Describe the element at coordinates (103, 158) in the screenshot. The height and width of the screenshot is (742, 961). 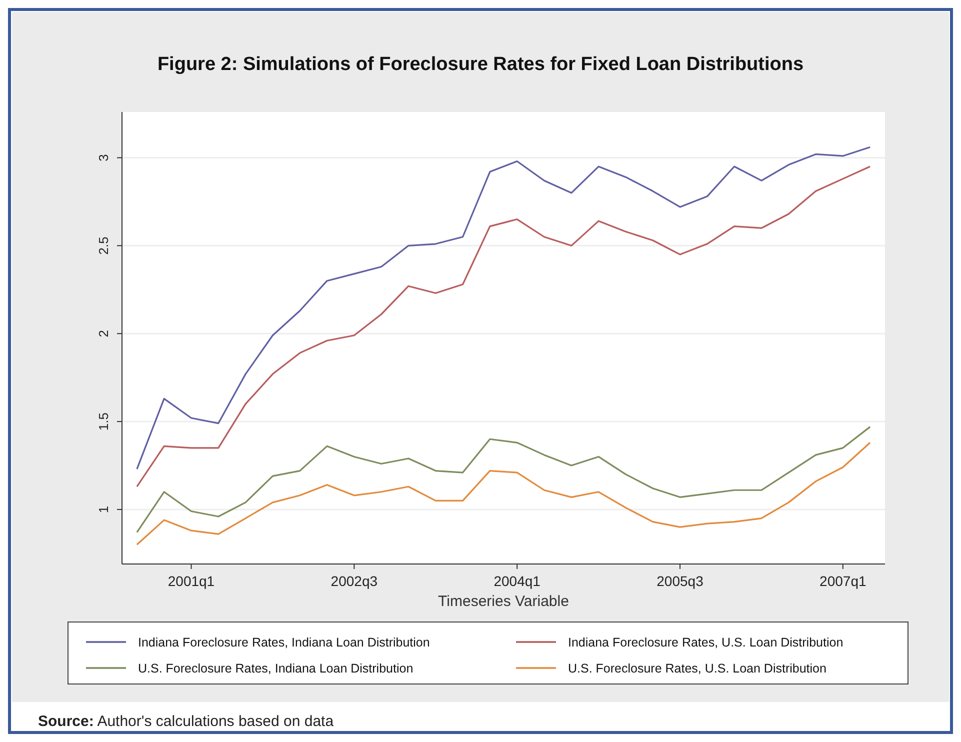
I see `y-tick-label: 3` at that location.